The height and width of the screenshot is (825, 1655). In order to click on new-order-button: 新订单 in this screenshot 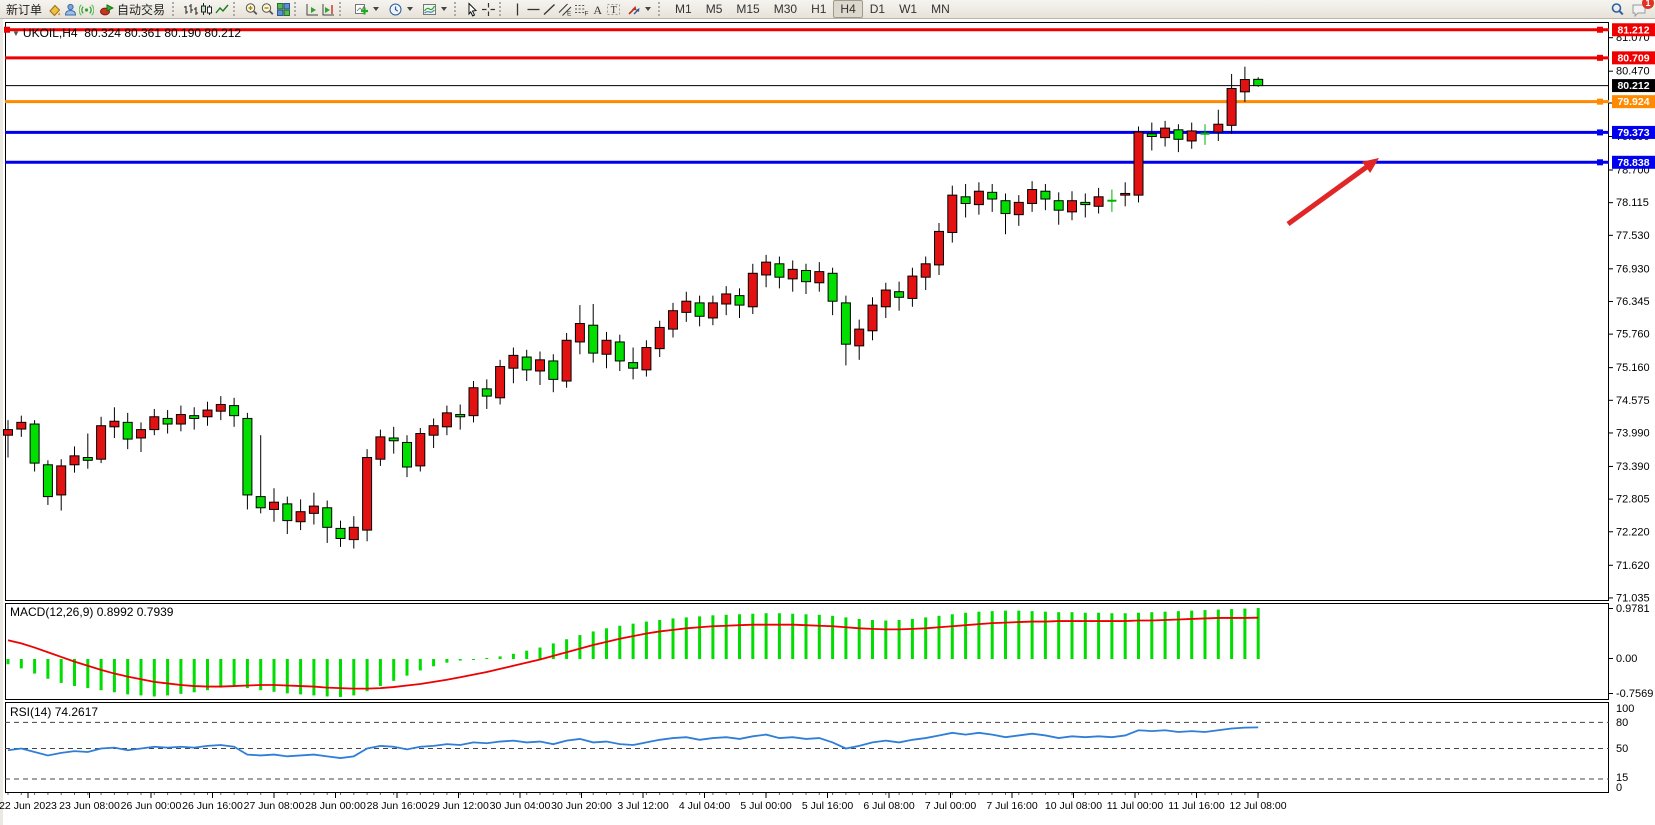, I will do `click(24, 9)`.